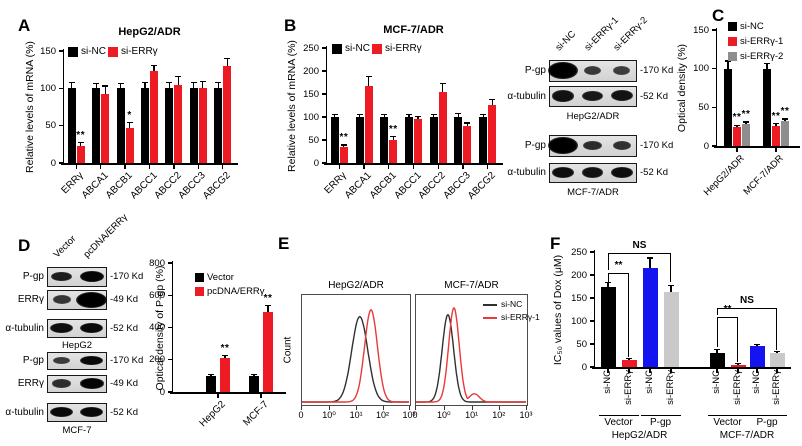  I want to click on y-tick-label: 800, so click(157, 263).